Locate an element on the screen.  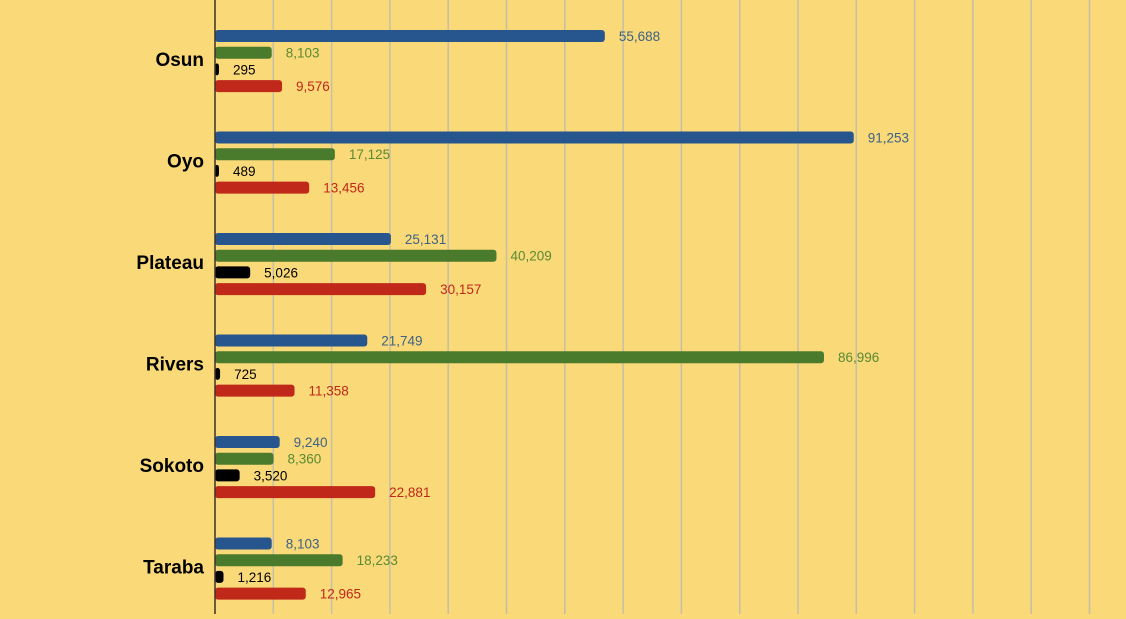
category-label: Taraba is located at coordinates (173, 568).